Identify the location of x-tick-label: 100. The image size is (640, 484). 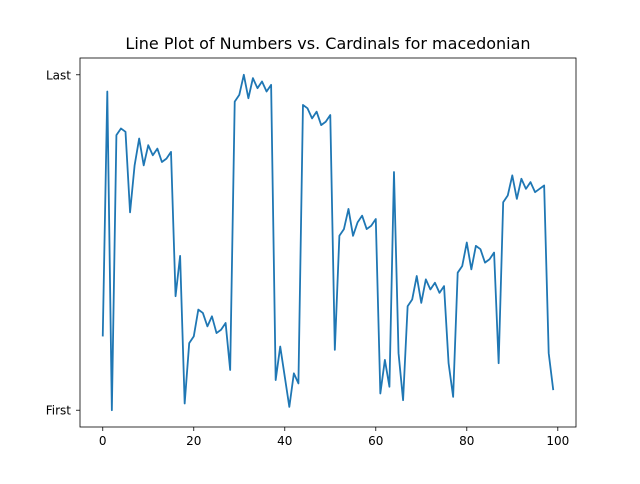
(557, 441).